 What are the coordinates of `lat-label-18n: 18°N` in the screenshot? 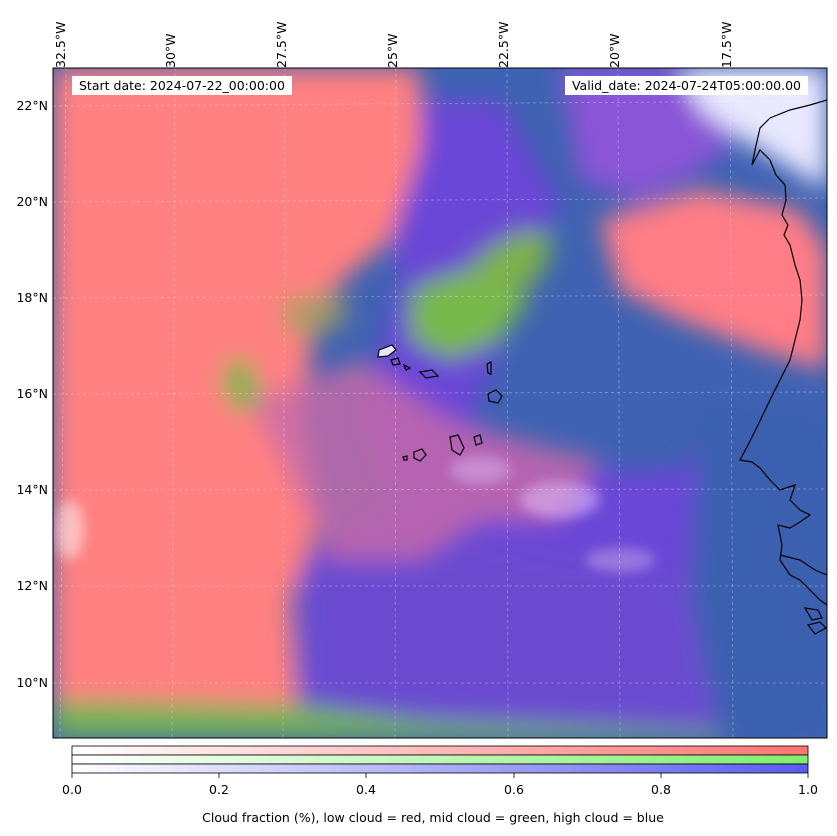 It's located at (32, 297).